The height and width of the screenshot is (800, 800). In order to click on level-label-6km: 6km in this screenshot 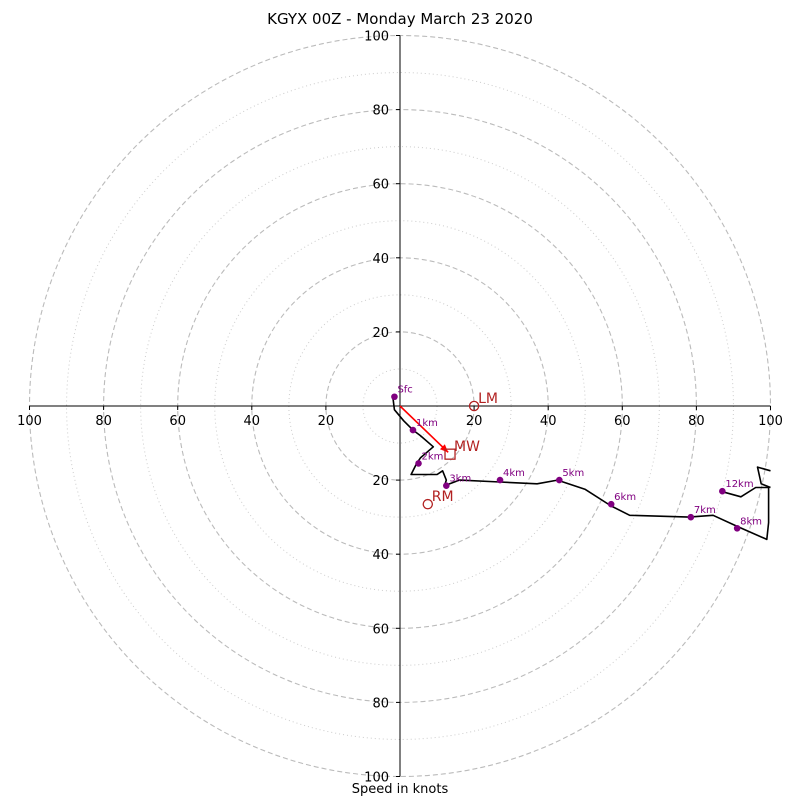, I will do `click(625, 497)`.